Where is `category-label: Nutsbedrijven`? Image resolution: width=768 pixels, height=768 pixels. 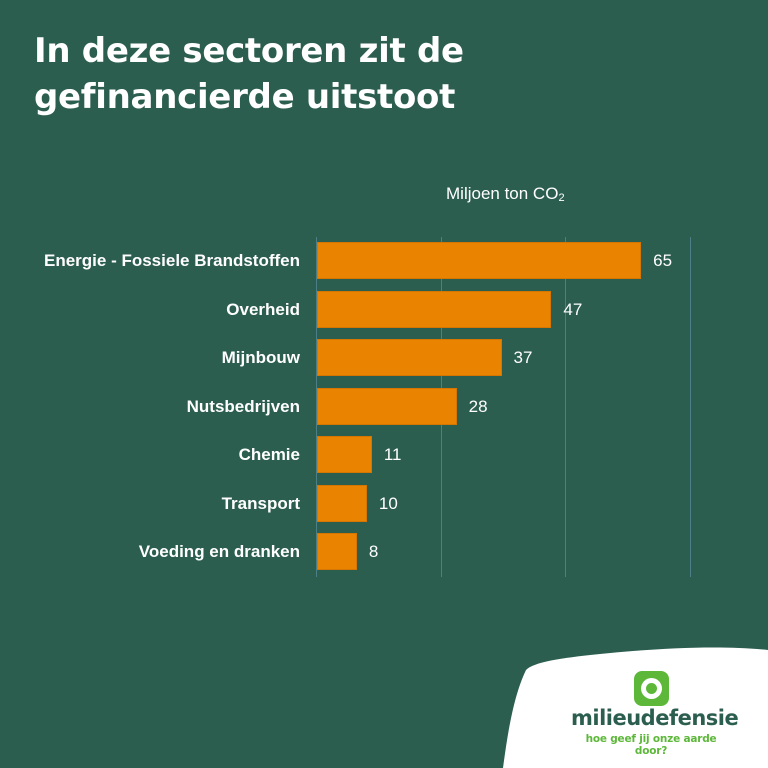 category-label: Nutsbedrijven is located at coordinates (243, 406).